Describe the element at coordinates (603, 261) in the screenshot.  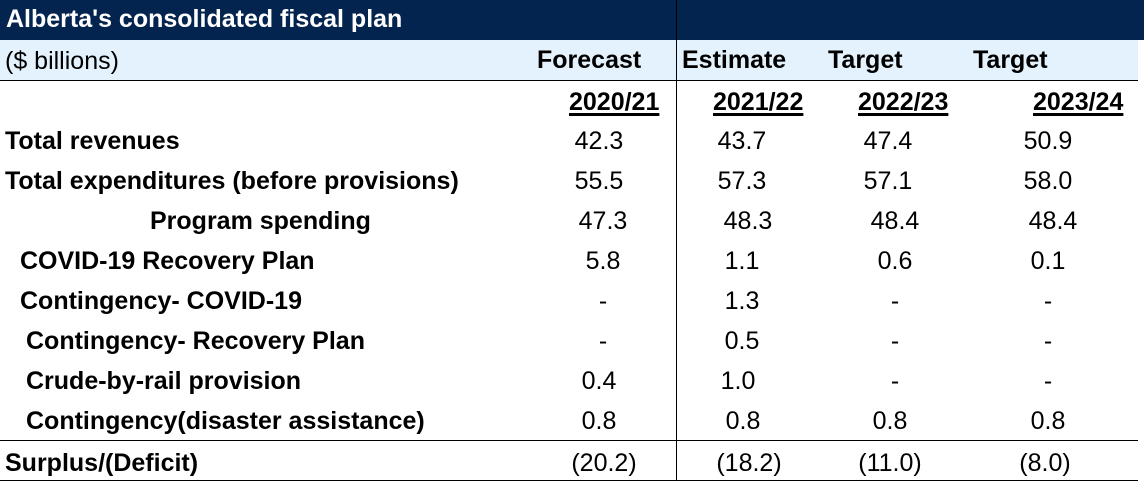
I see `row-value: 5.8` at that location.